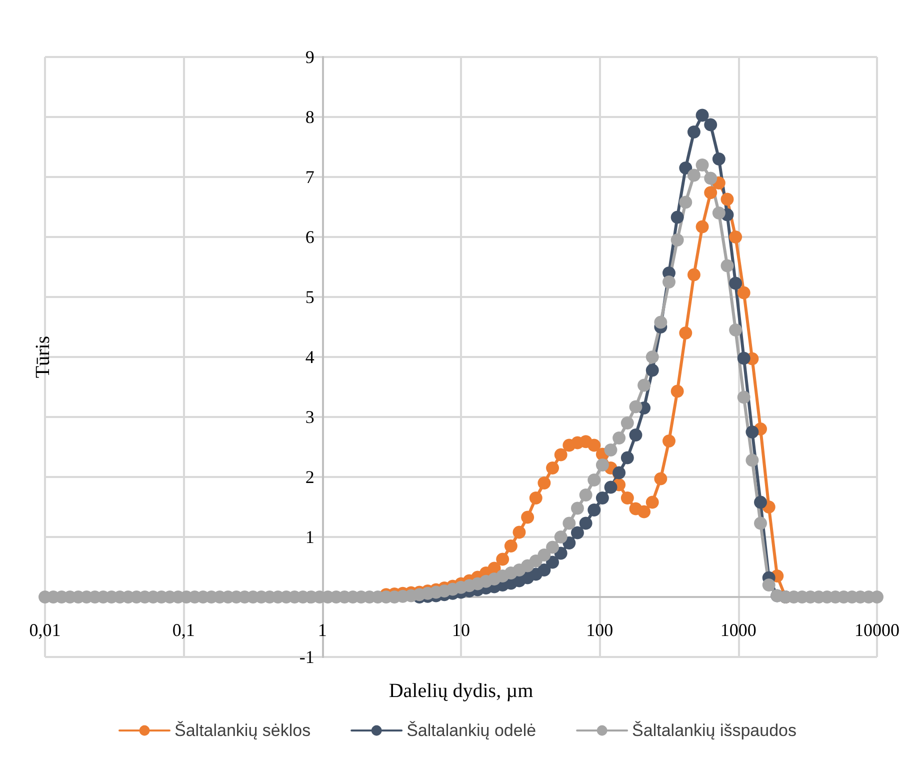 This screenshot has width=915, height=778. I want to click on y-tick-label: 2, so click(309, 477).